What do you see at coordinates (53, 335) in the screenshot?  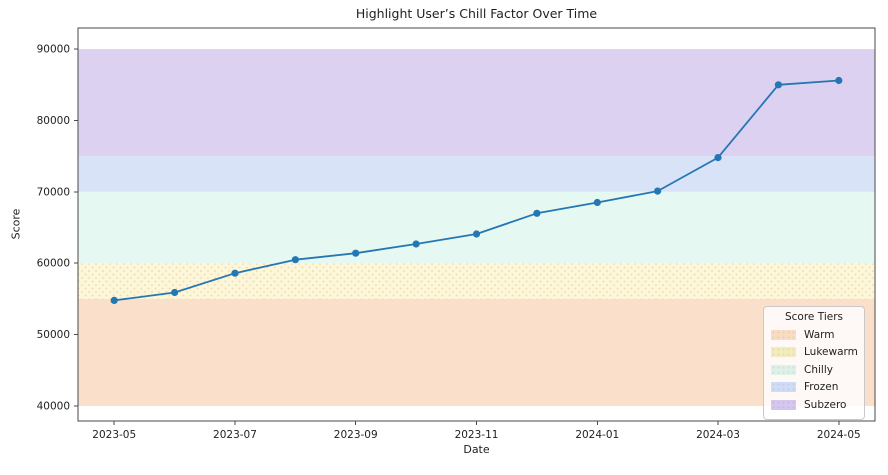 I see `y-tick-label: 50000` at bounding box center [53, 335].